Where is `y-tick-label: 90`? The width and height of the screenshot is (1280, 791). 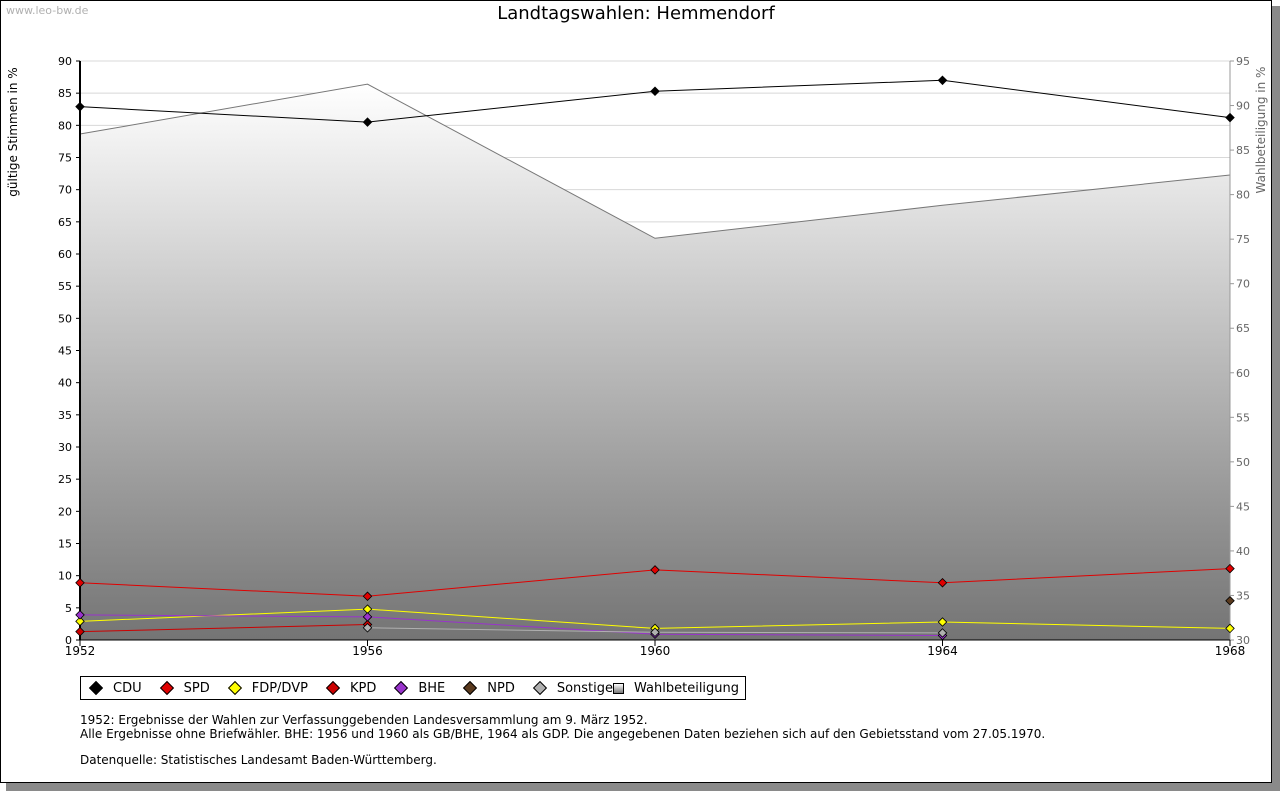
y-tick-label: 90 is located at coordinates (65, 61).